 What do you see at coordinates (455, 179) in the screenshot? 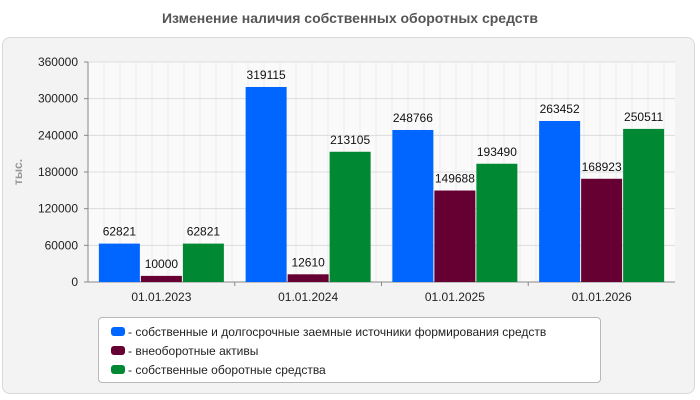
I see `data-label: 149688` at bounding box center [455, 179].